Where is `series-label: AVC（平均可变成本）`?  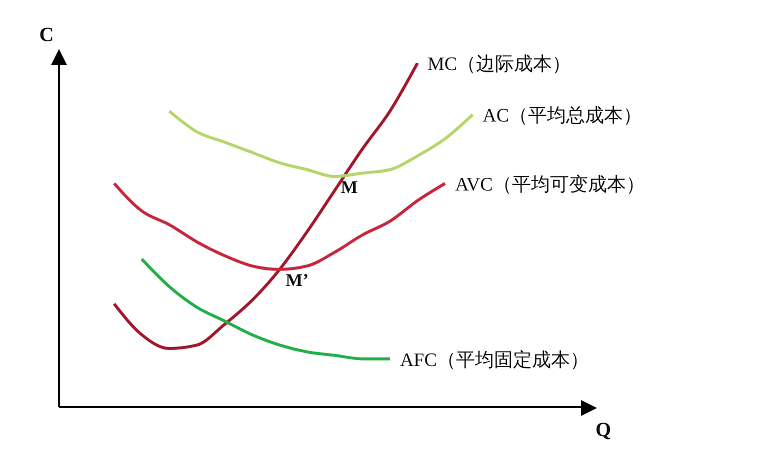 series-label: AVC（平均可变成本） is located at coordinates (550, 184).